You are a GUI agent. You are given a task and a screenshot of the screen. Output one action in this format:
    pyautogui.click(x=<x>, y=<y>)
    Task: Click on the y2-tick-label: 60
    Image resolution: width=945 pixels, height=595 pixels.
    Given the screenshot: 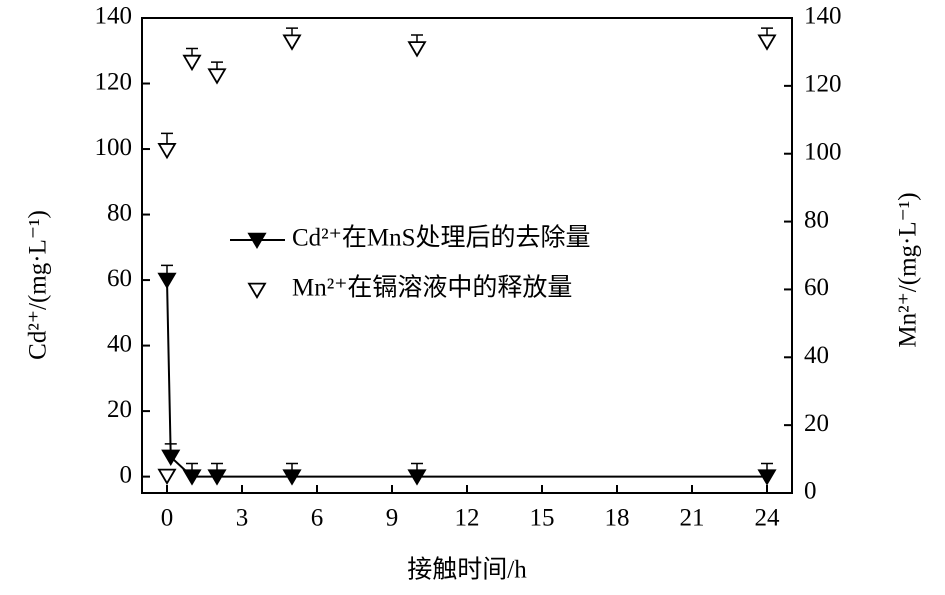 What is the action you would take?
    pyautogui.click(x=816, y=287)
    